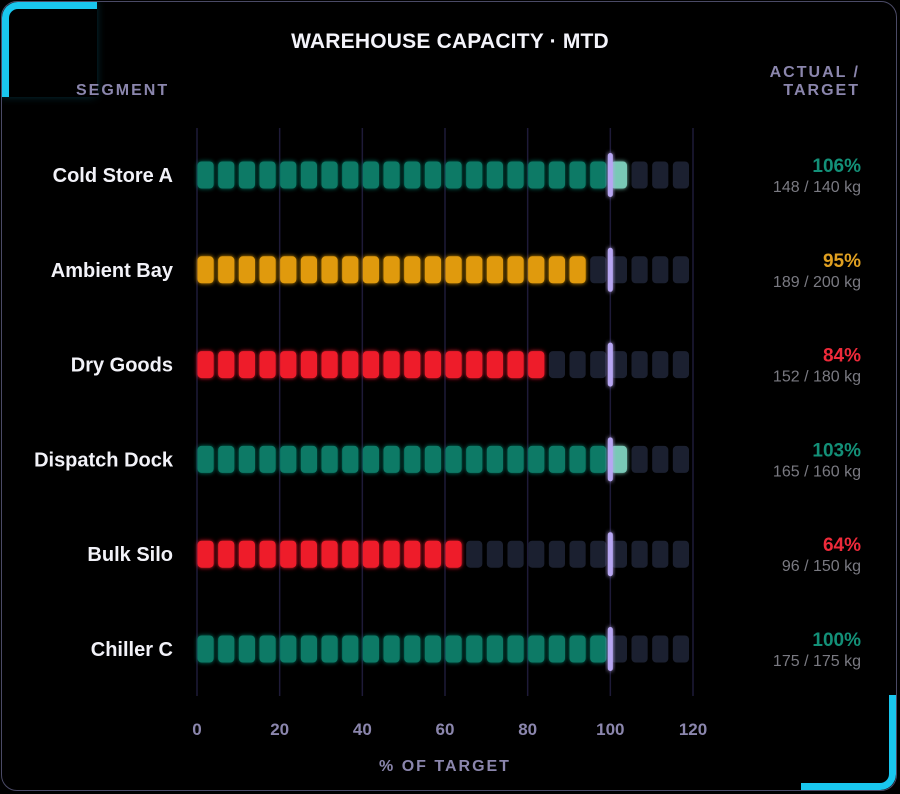 The height and width of the screenshot is (794, 900). What do you see at coordinates (445, 766) in the screenshot?
I see `x-axis-title: % OF TARGET` at bounding box center [445, 766].